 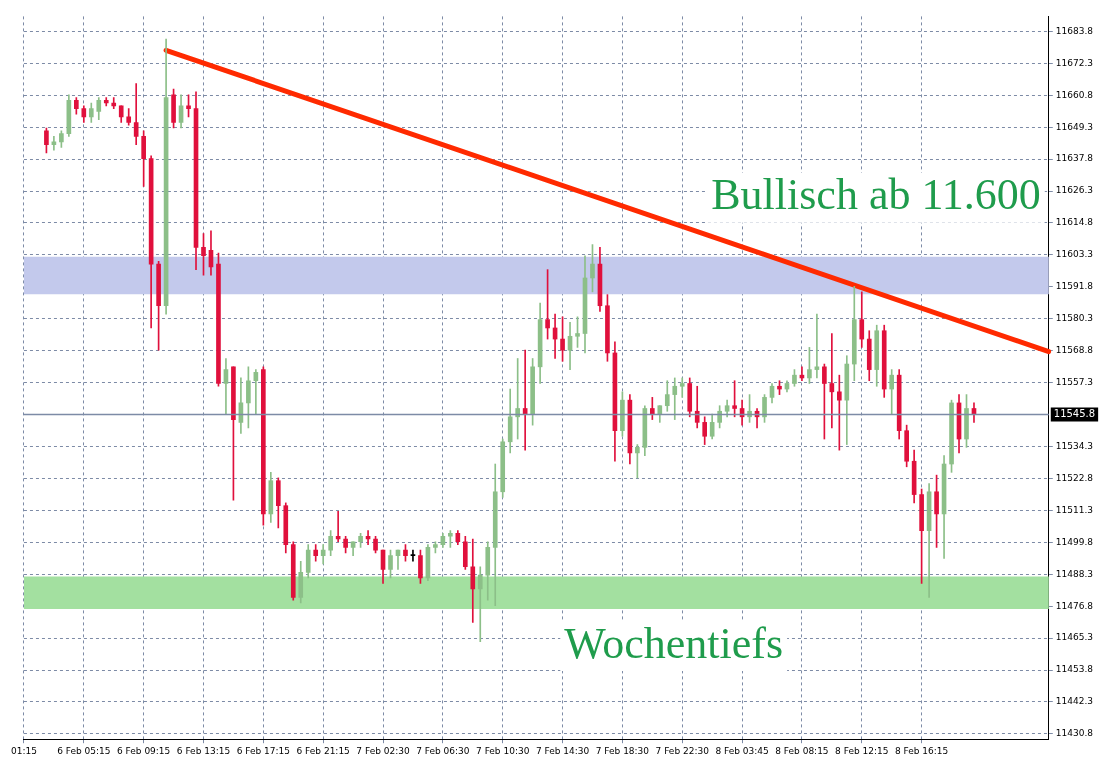 What do you see at coordinates (203, 750) in the screenshot?
I see `x-tick-label: 6 Feb 13:15` at bounding box center [203, 750].